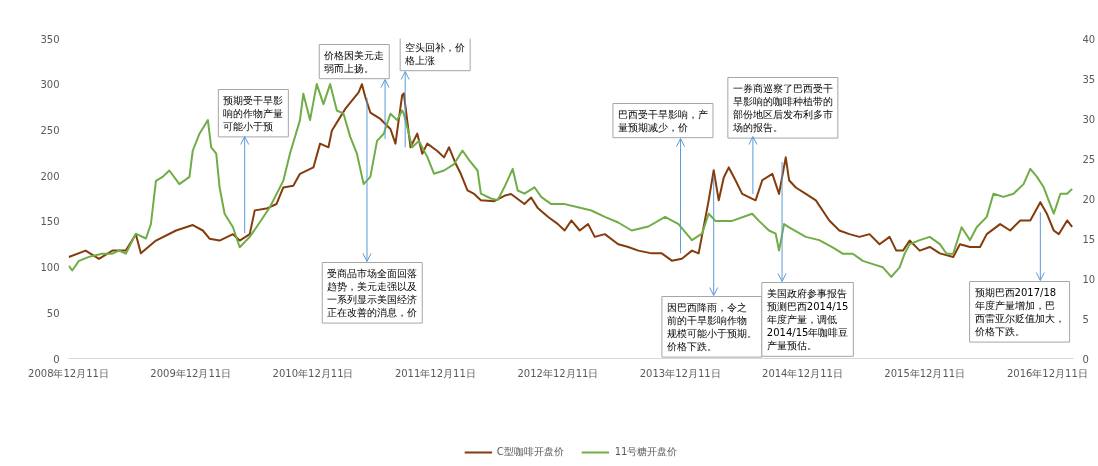 The height and width of the screenshot is (466, 1098). I want to click on x-tick-label: 2014年12月11日, so click(802, 373).